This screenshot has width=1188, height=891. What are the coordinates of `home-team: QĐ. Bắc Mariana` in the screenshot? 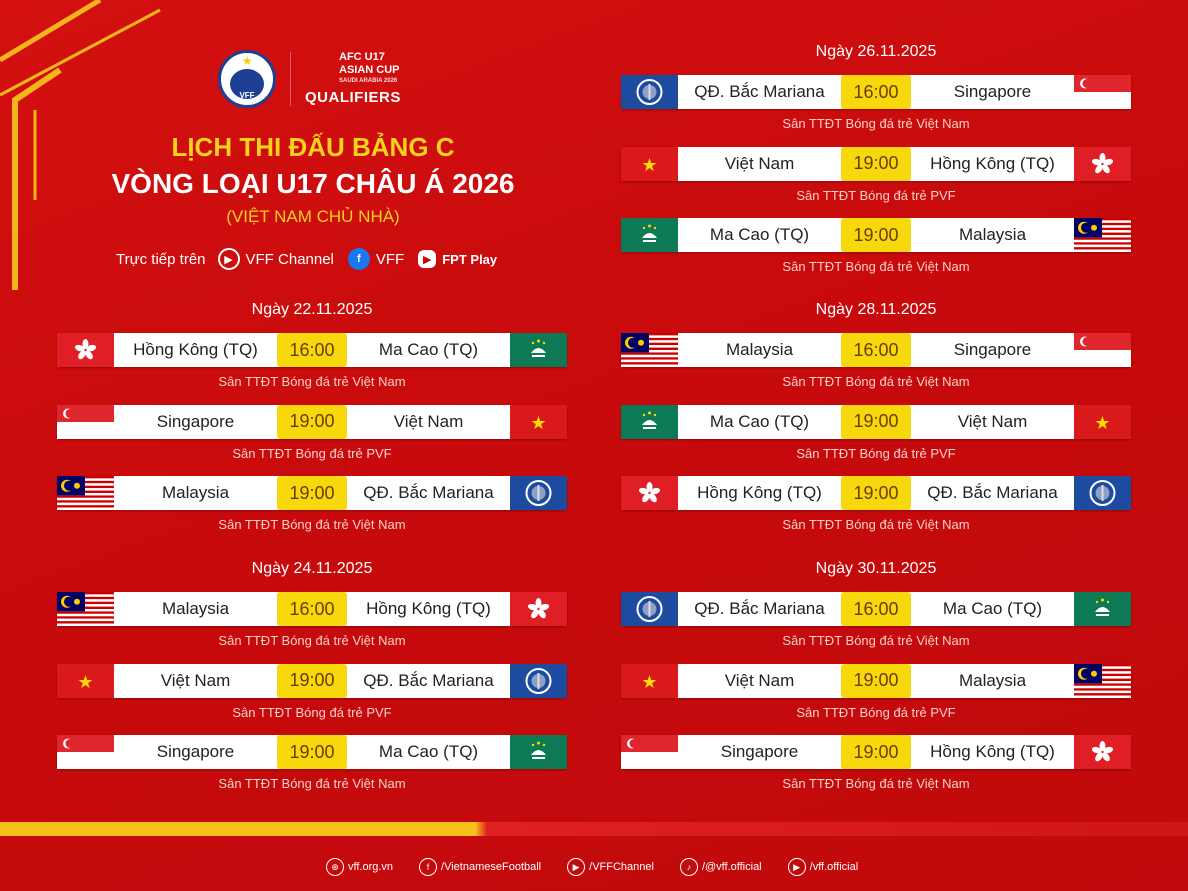 It's located at (759, 91).